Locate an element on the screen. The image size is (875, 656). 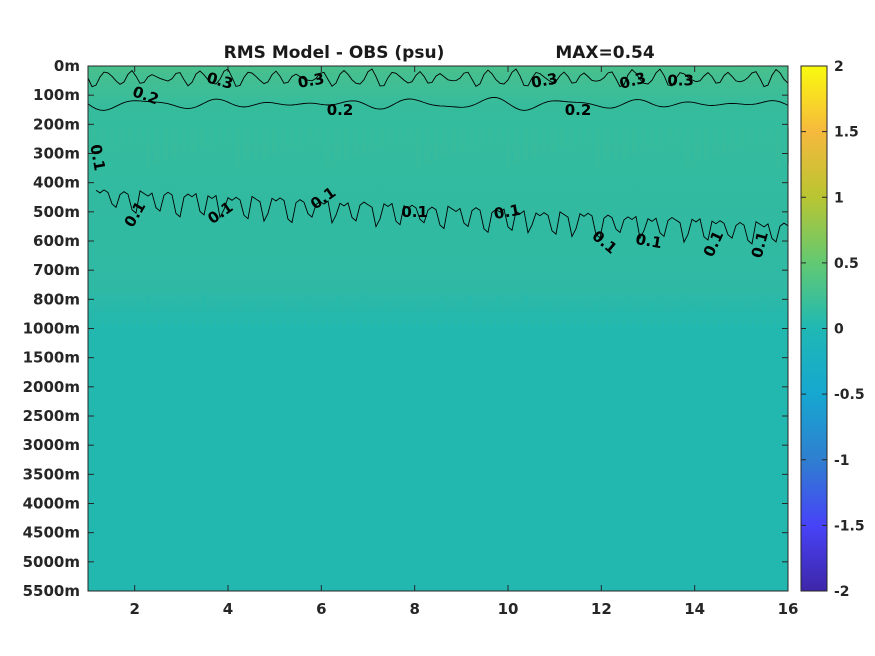
colorbar-tick-label: 0 is located at coordinates (839, 330).